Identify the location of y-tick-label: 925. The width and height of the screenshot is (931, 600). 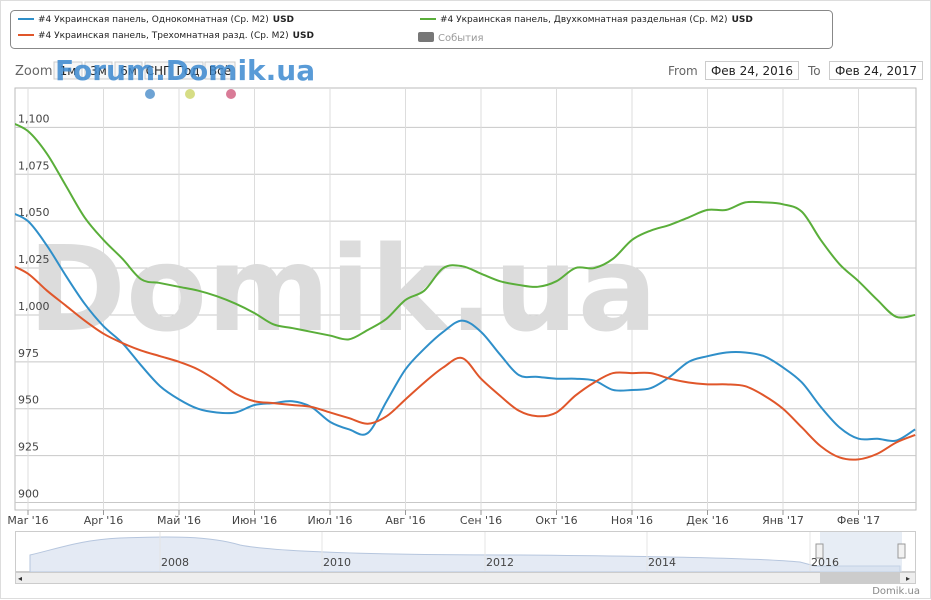
(28, 447).